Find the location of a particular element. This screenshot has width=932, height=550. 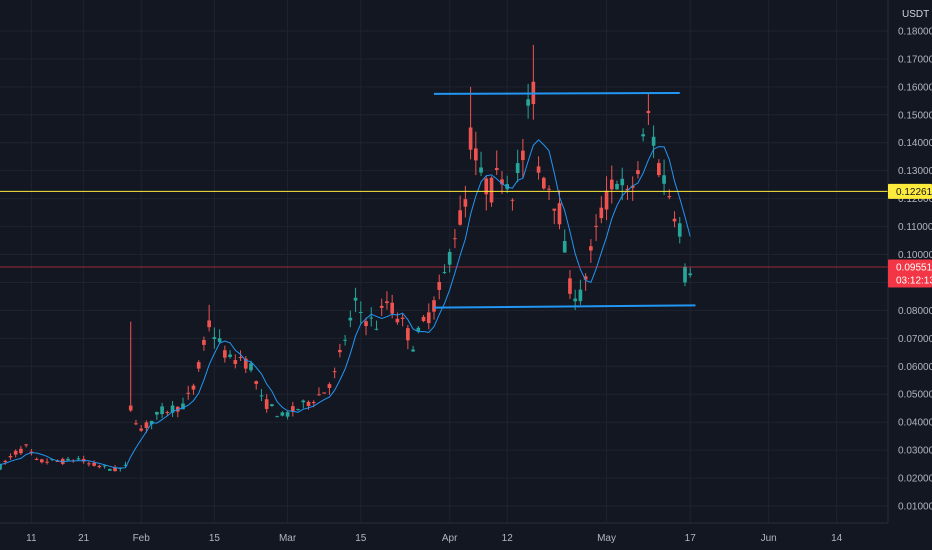

price-tick-label: 0.04000 is located at coordinates (915, 423).